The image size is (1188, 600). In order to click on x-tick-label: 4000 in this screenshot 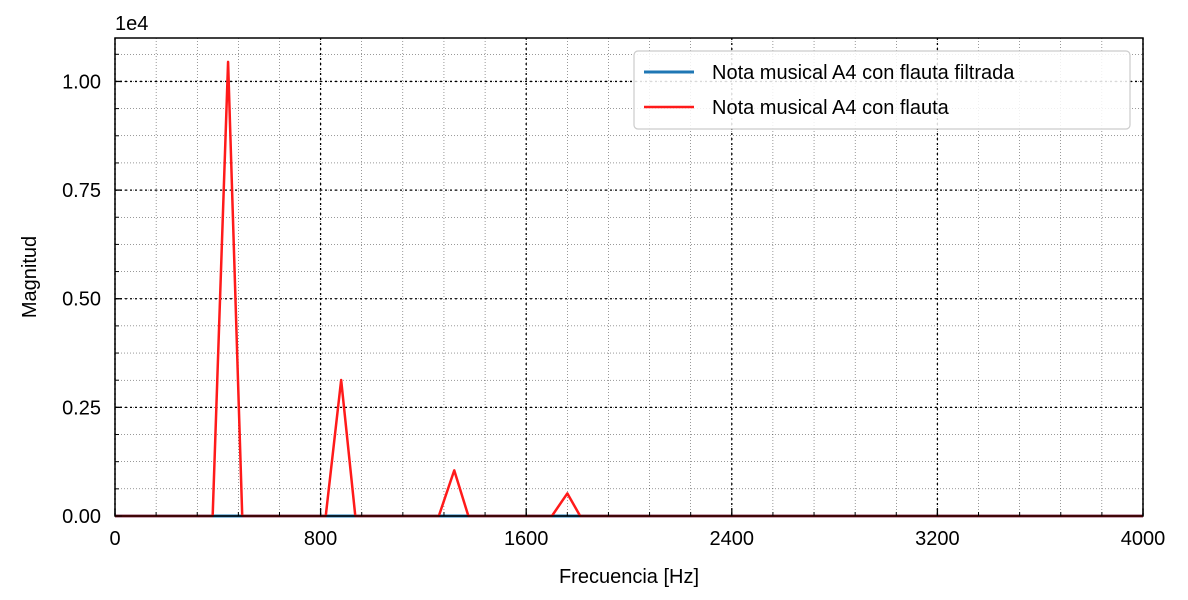, I will do `click(1143, 539)`.